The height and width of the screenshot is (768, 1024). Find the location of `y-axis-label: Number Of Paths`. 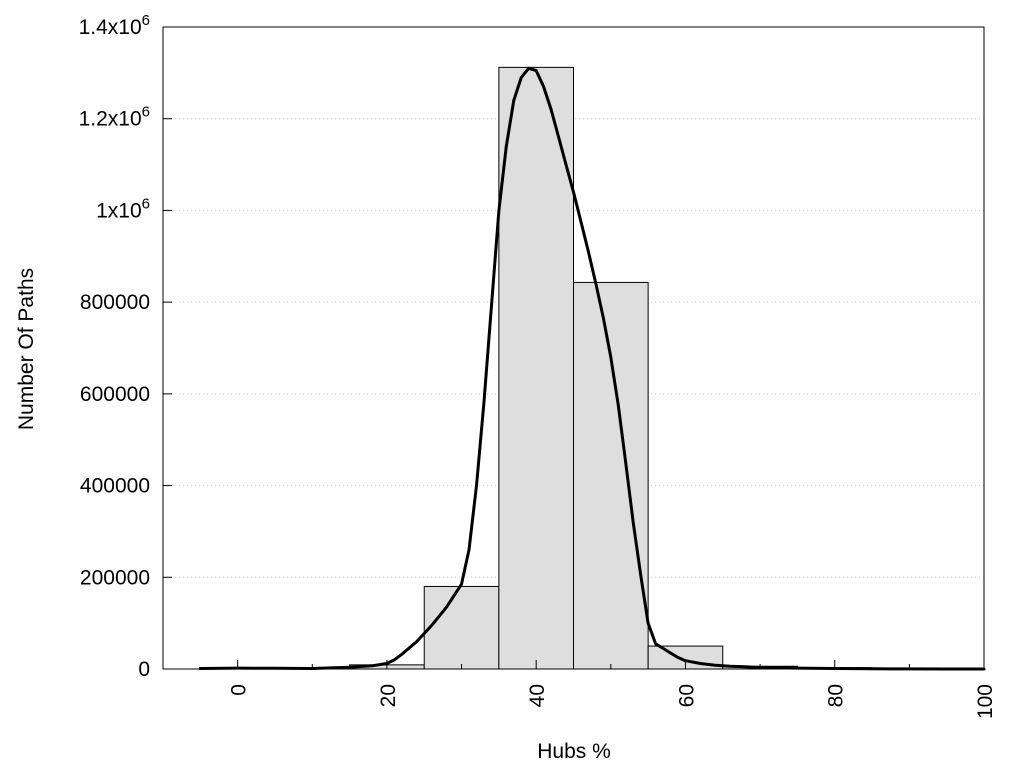

y-axis-label: Number Of Paths is located at coordinates (26, 349).